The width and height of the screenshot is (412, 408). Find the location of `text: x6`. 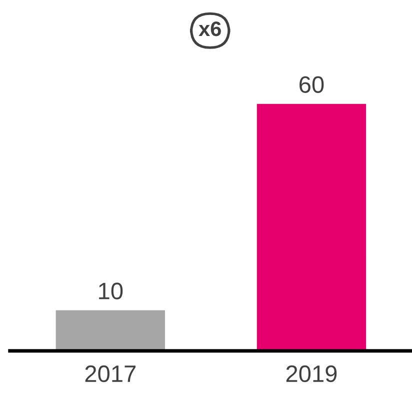

text: x6 is located at coordinates (209, 28).